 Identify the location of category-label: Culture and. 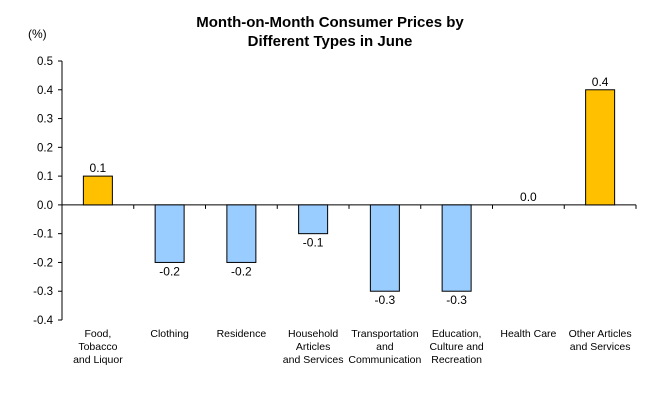
(456, 347).